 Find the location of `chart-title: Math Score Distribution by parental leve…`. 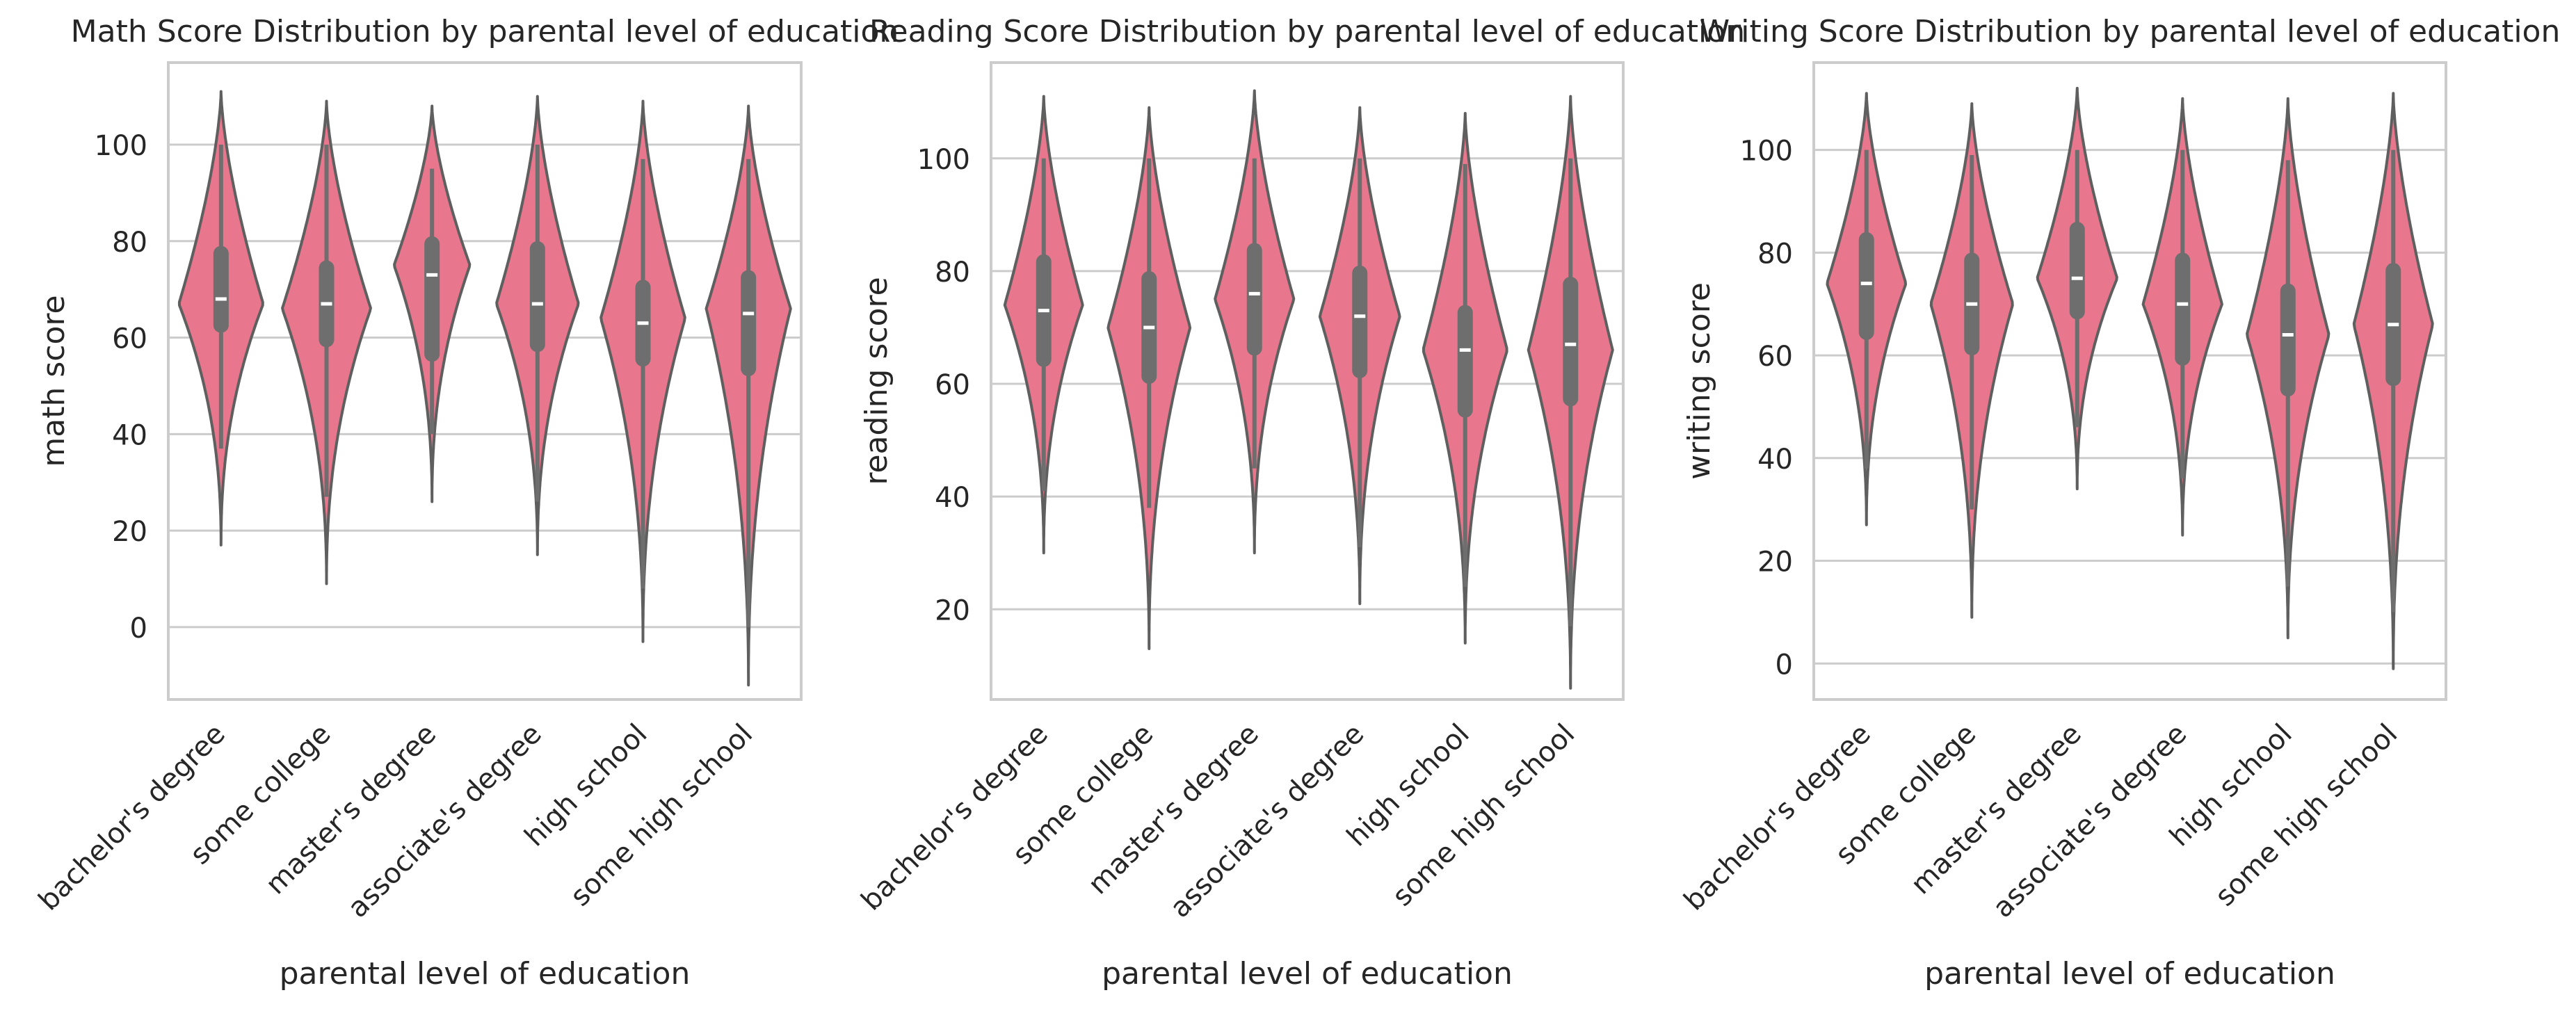

chart-title: Math Score Distribution by parental leve… is located at coordinates (485, 32).